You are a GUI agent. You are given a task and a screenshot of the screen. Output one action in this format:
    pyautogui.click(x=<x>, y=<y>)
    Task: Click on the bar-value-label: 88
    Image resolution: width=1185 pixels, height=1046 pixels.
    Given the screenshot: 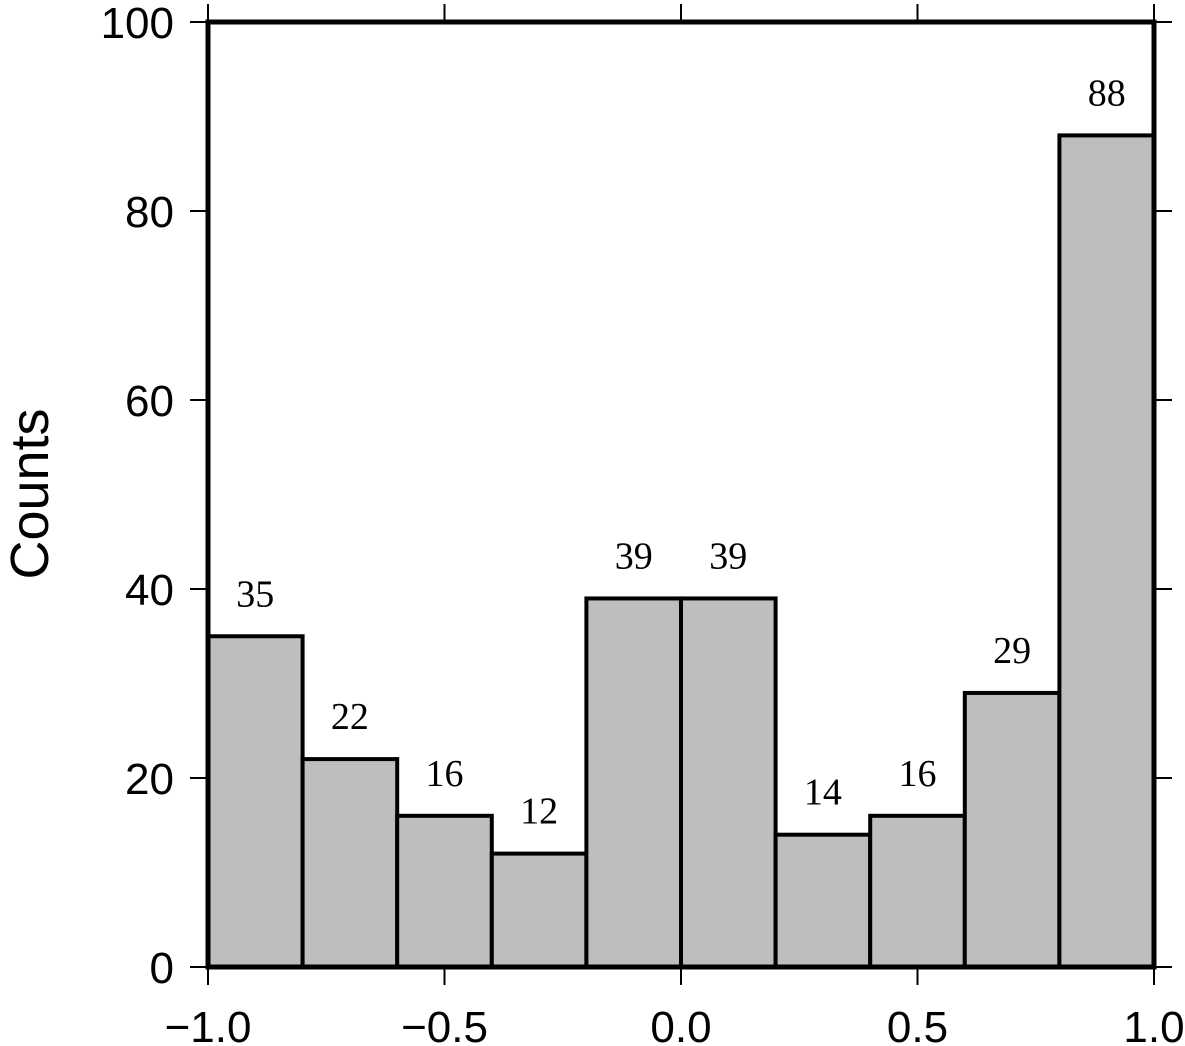 What is the action you would take?
    pyautogui.click(x=1107, y=93)
    